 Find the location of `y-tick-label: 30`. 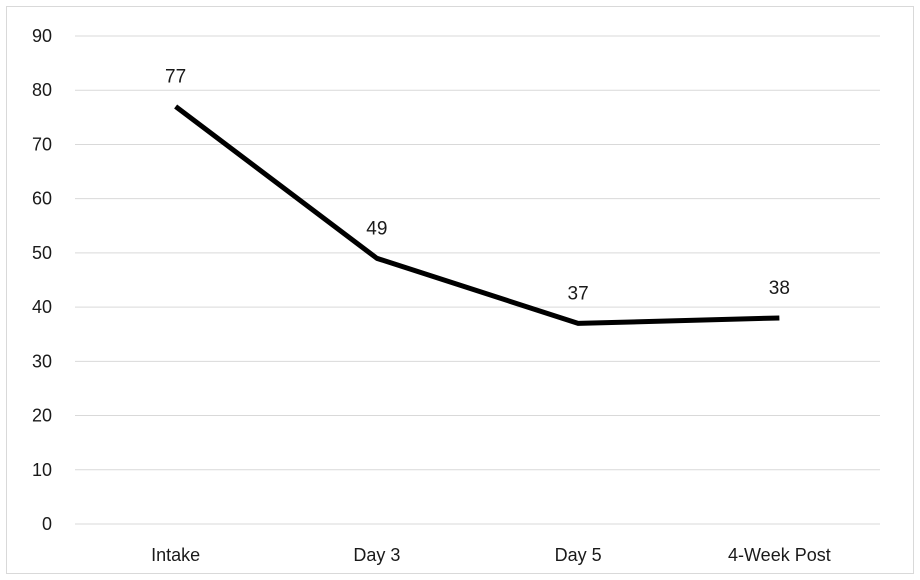

y-tick-label: 30 is located at coordinates (42, 361).